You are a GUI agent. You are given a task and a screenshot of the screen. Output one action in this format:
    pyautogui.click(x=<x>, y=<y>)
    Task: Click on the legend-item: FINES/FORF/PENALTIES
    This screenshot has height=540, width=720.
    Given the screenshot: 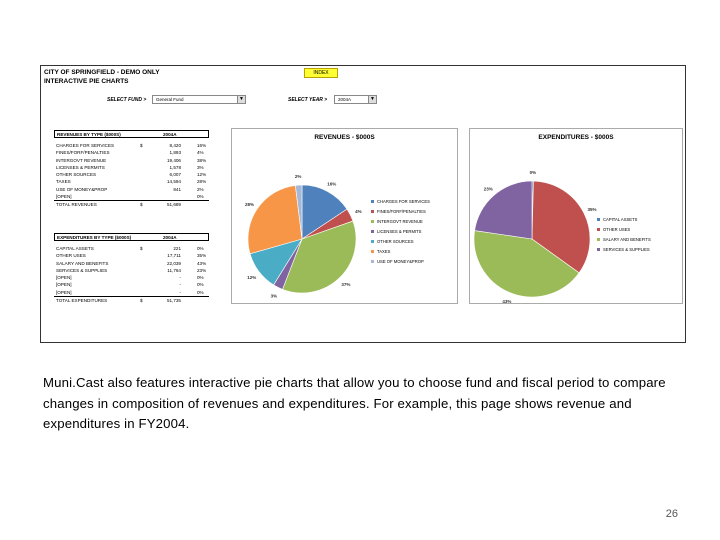 What is the action you would take?
    pyautogui.click(x=398, y=211)
    